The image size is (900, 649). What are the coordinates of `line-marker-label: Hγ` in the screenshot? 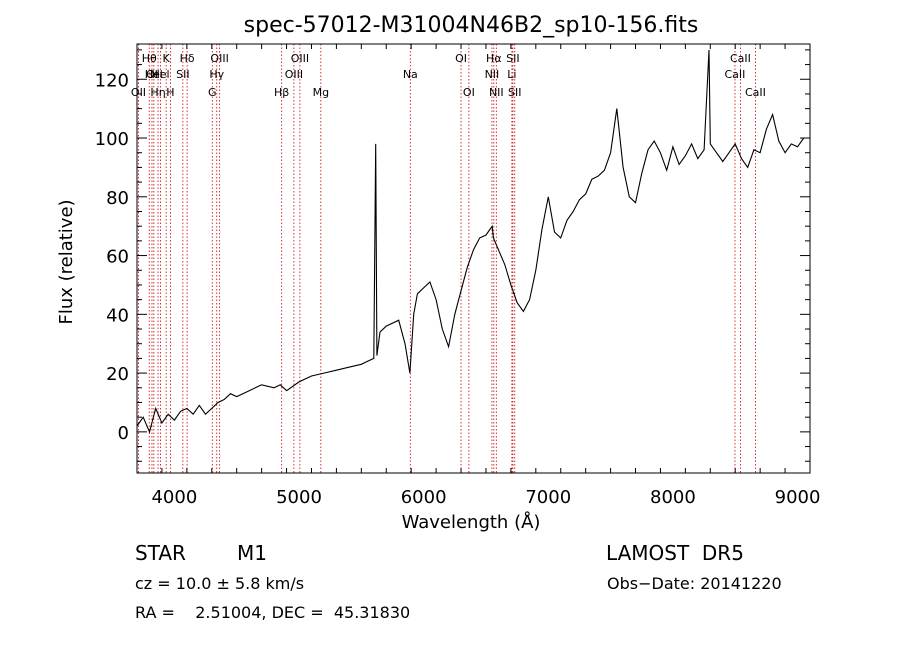 It's located at (216, 74).